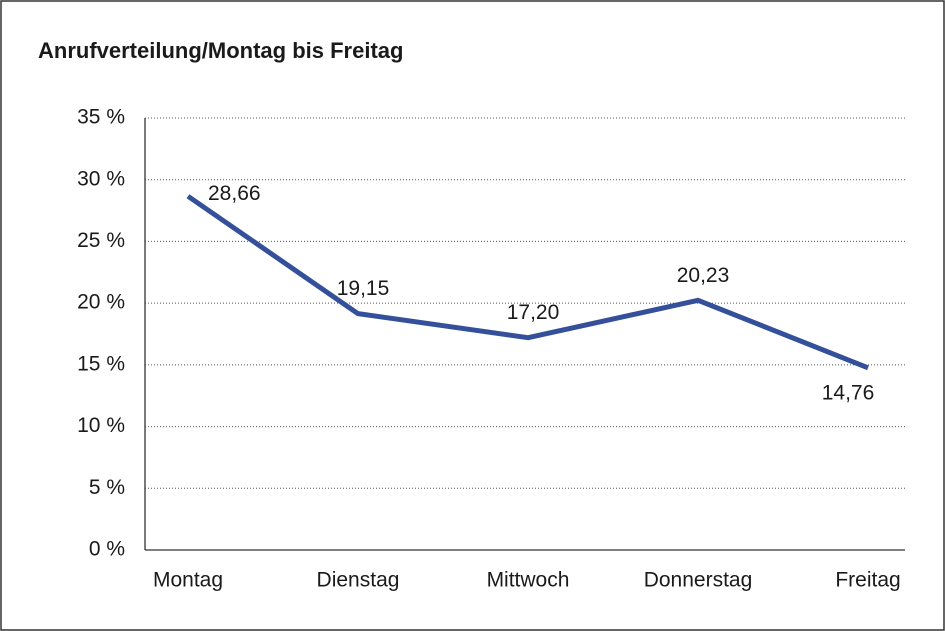 The width and height of the screenshot is (945, 631). What do you see at coordinates (703, 275) in the screenshot?
I see `data-label: 20,23` at bounding box center [703, 275].